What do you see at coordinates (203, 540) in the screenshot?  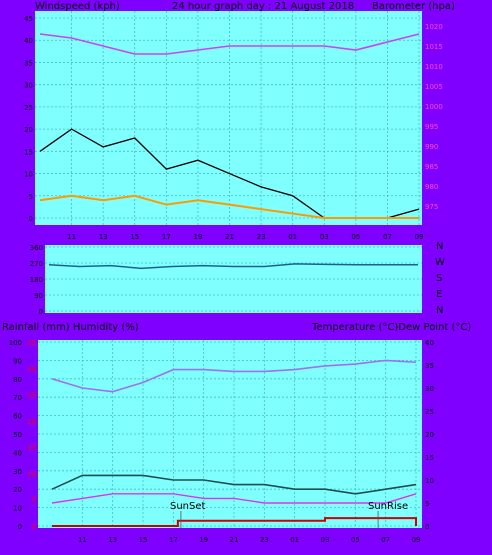 I see `climate-x-tick-label: 19` at bounding box center [203, 540].